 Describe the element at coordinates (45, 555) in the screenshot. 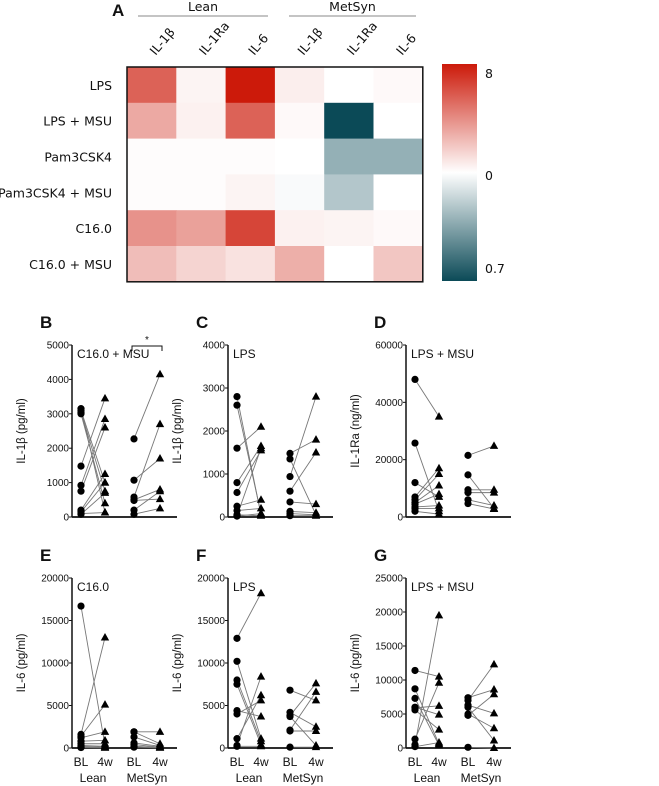

I see `panel-letter-e: E` at that location.